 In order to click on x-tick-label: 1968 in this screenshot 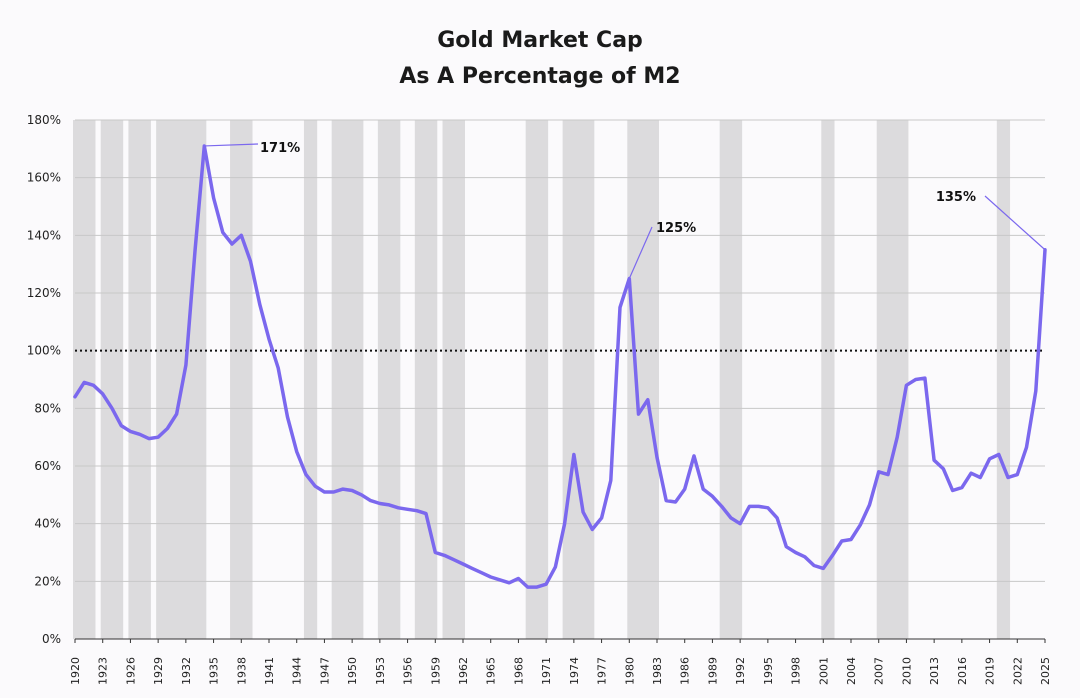, I will do `click(518, 671)`.